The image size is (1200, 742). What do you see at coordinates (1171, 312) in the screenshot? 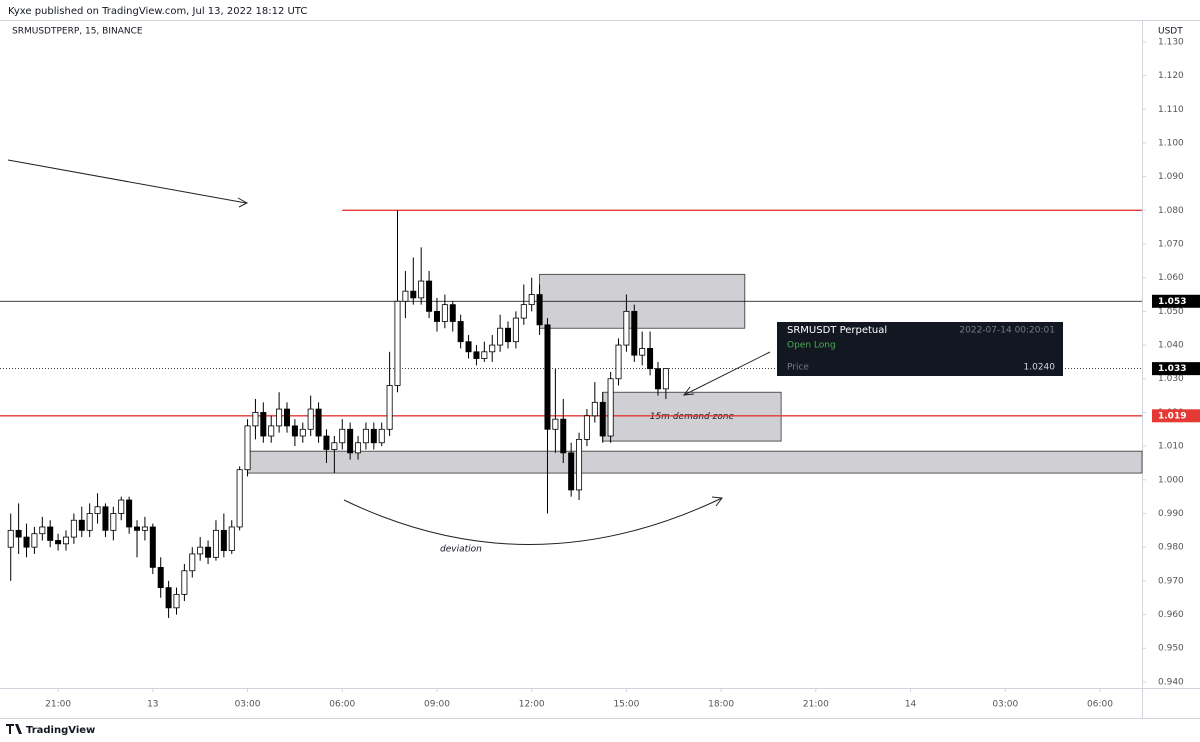
I see `y-tick-label: 1.050` at bounding box center [1171, 312].